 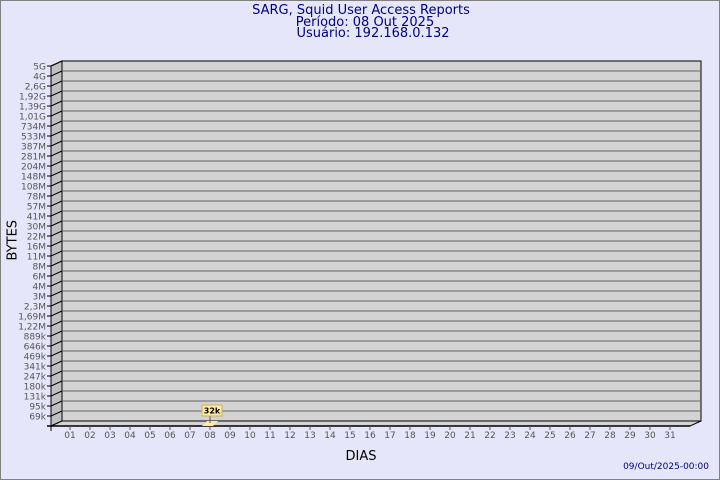 I want to click on x-tick-label: 12, so click(x=289, y=436).